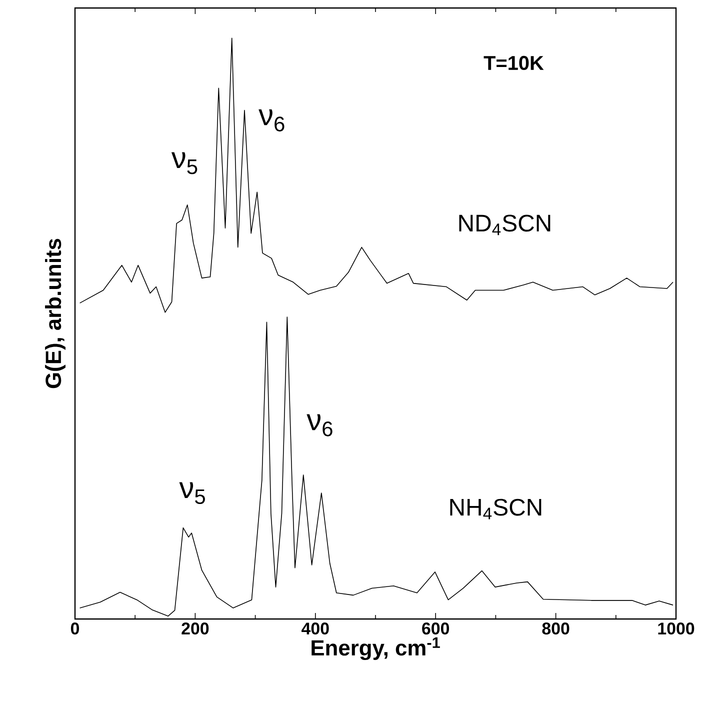 This screenshot has height=712, width=716. I want to click on annotation: T=10K, so click(514, 63).